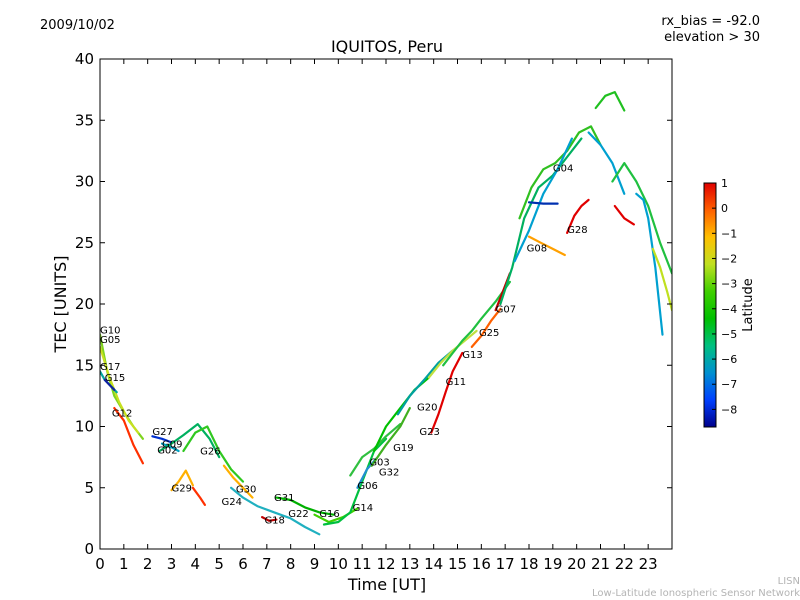 The width and height of the screenshot is (800, 600). I want to click on series-line-g20, so click(425, 382).